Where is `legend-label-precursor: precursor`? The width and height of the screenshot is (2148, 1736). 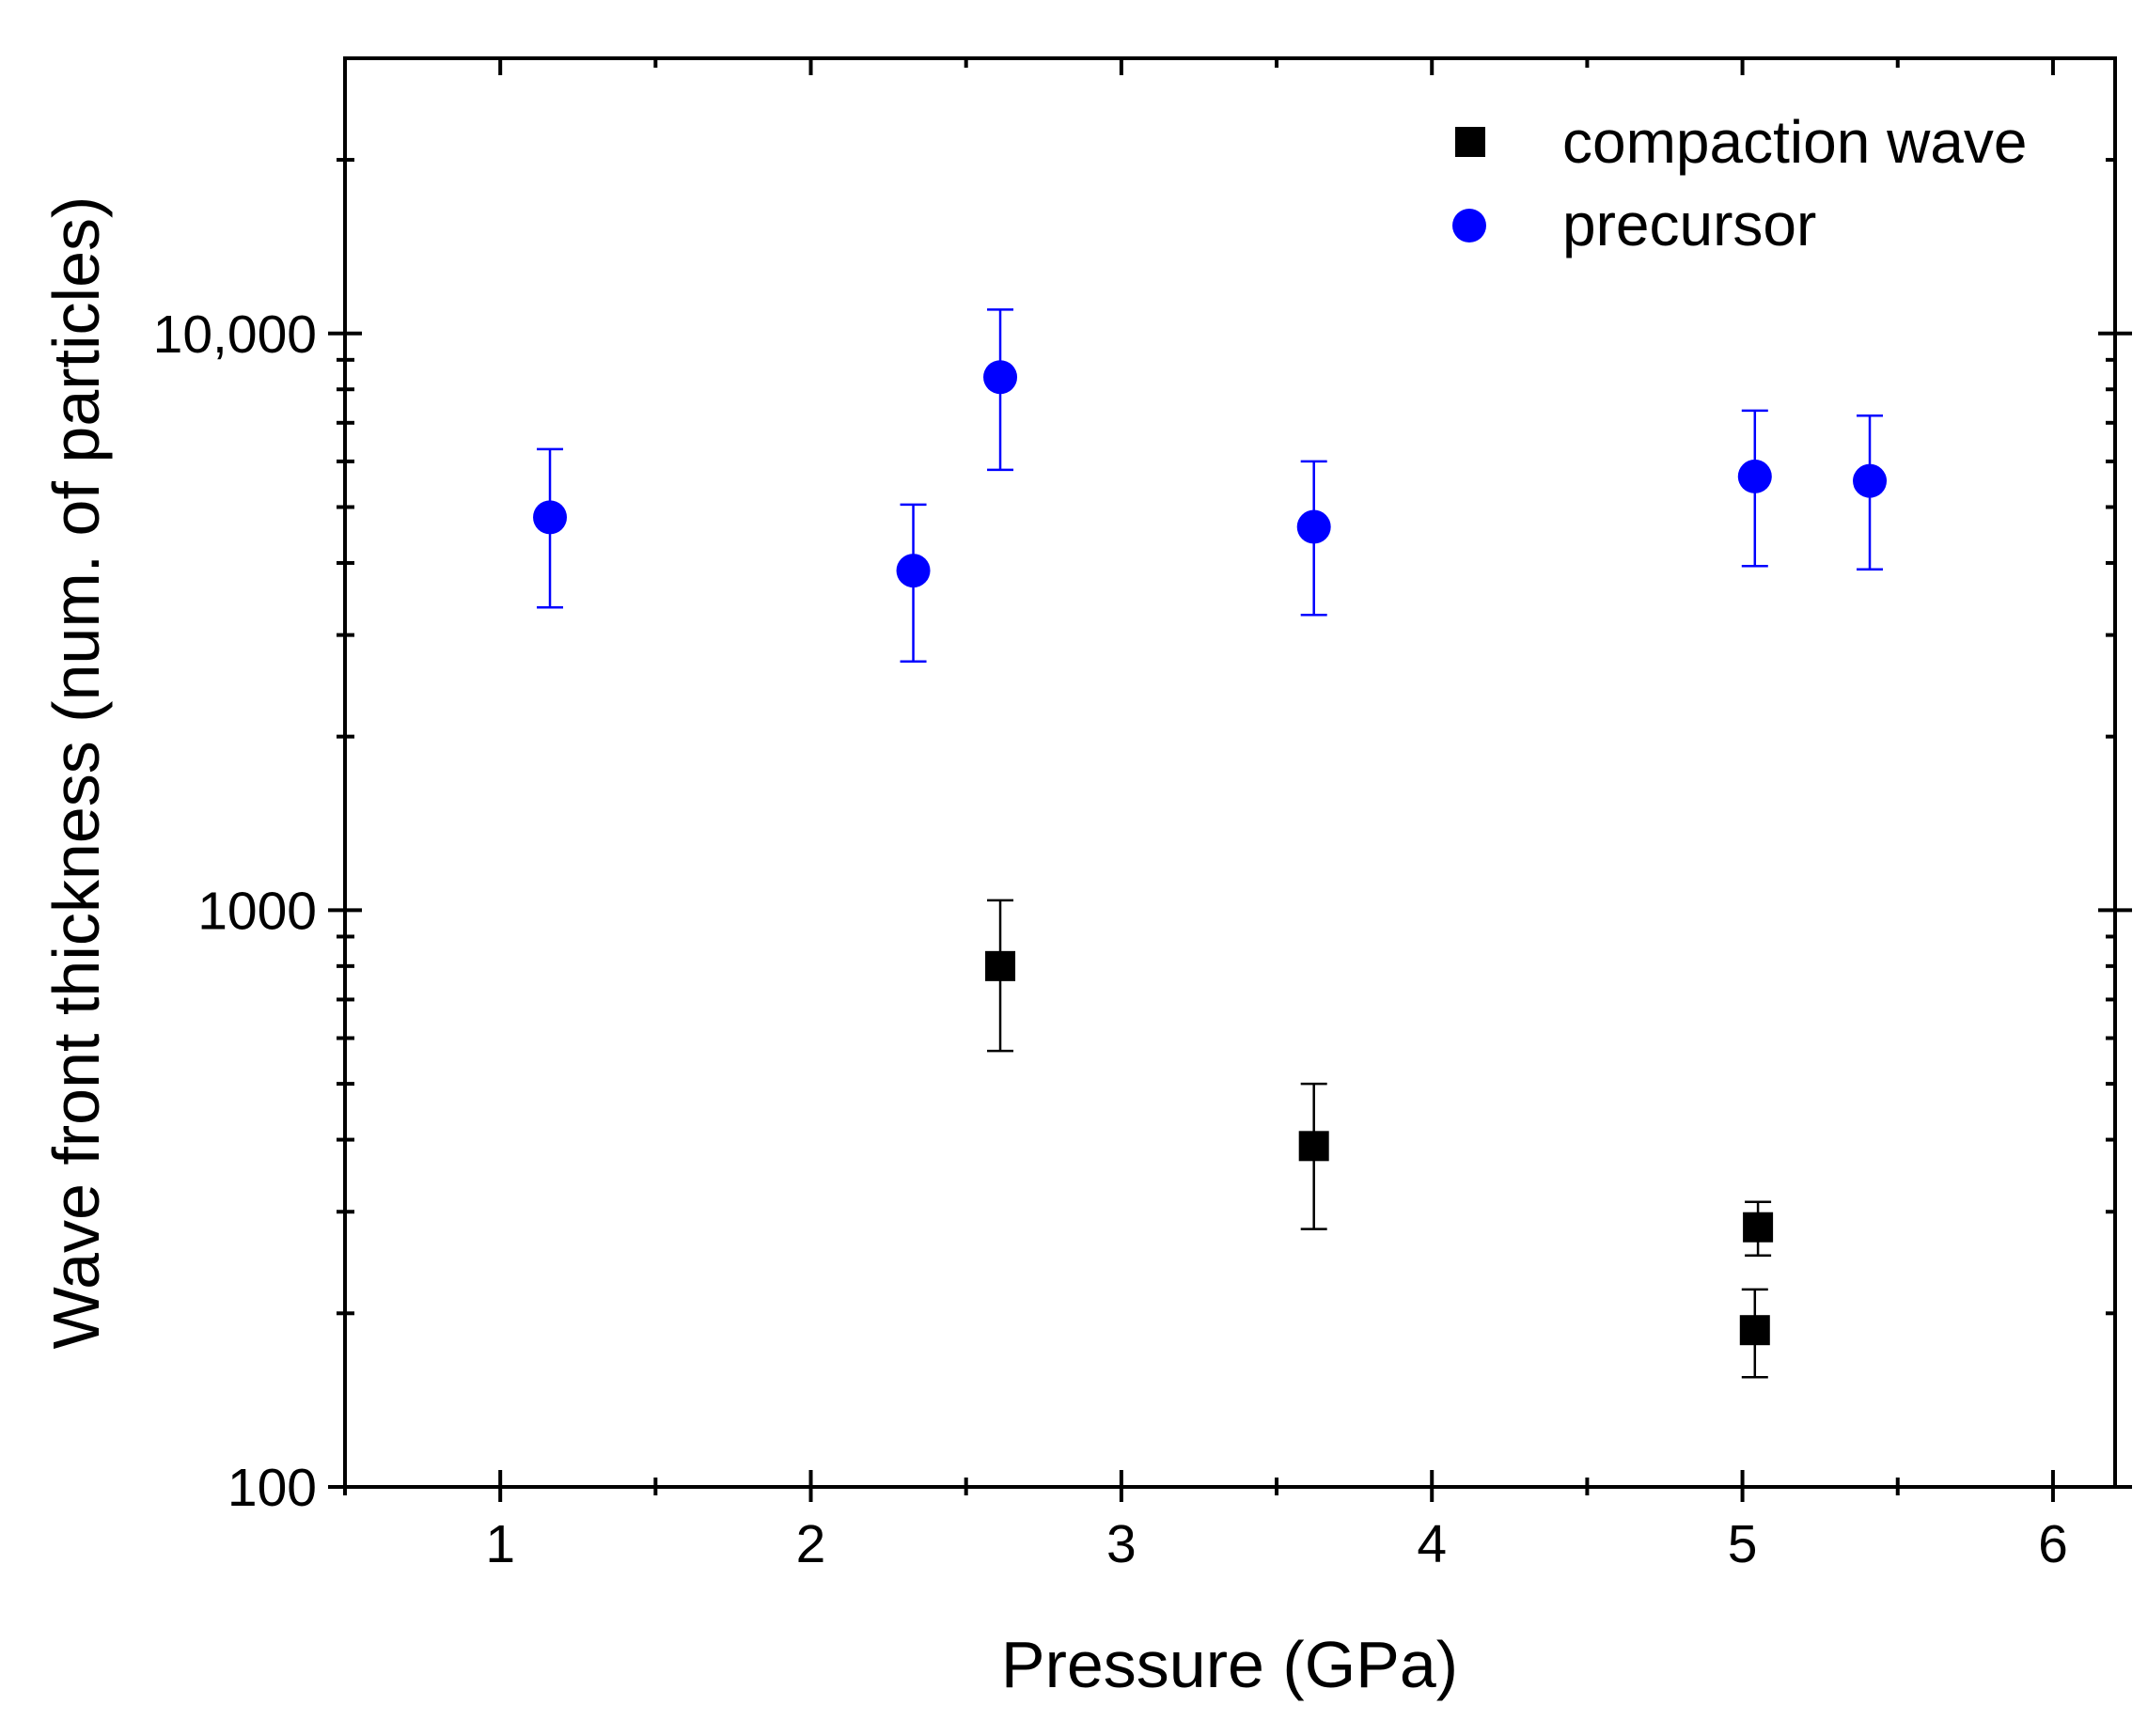
legend-label-precursor: precursor is located at coordinates (1689, 224).